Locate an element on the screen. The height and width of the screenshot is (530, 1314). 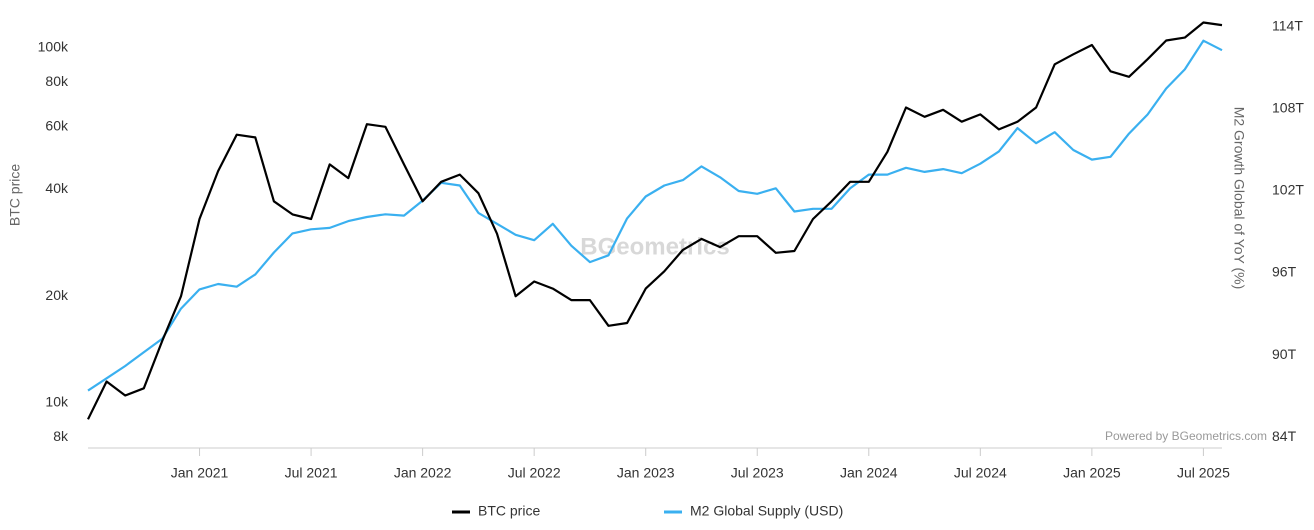
y2-tick-label: 90T is located at coordinates (1284, 354).